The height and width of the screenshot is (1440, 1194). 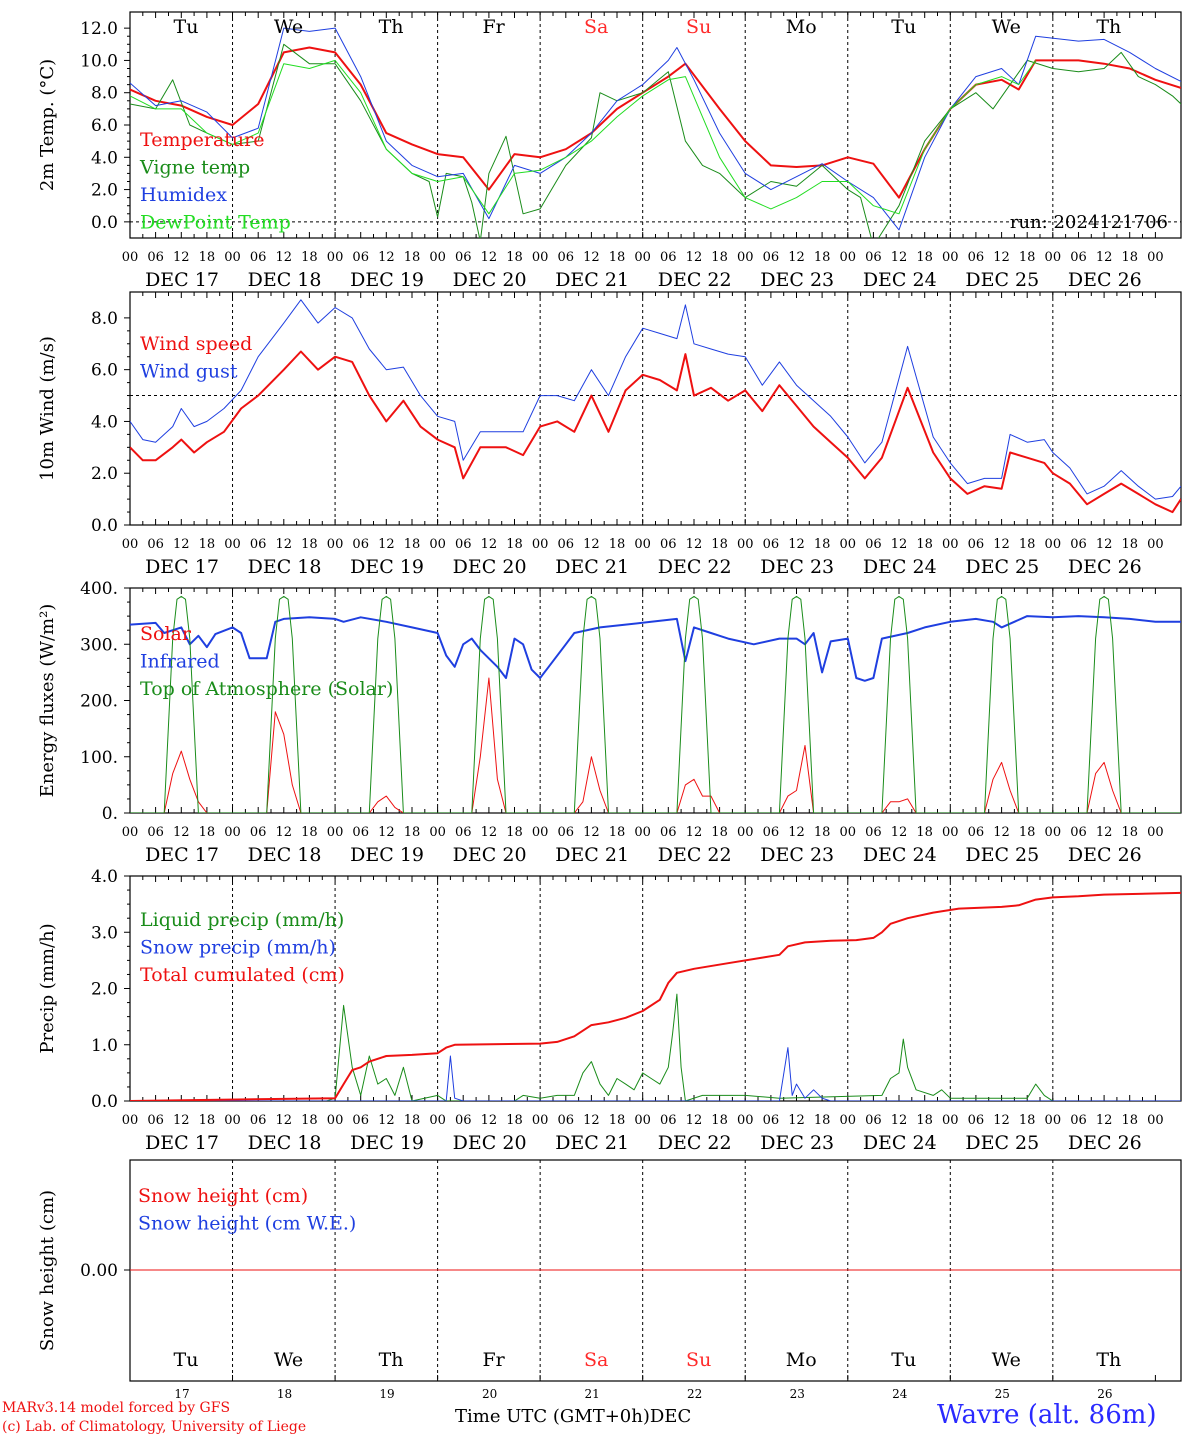 I want to click on legend-entry: Infrared, so click(x=180, y=662).